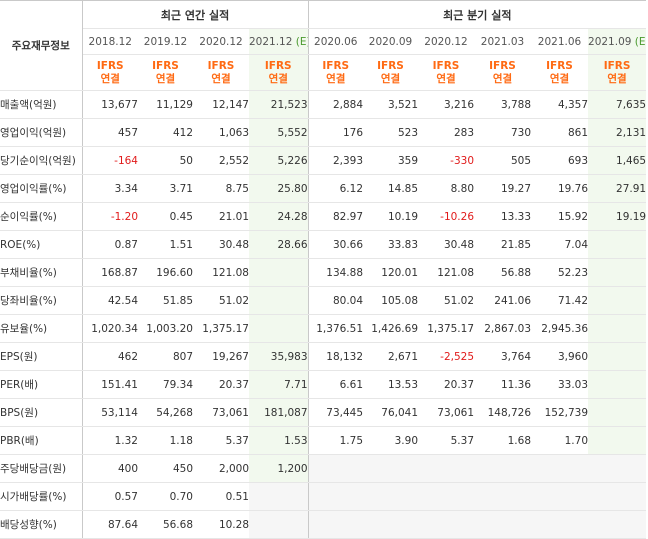 This screenshot has width=648, height=539. Describe the element at coordinates (560, 440) in the screenshot. I see `table-cell: 1.70` at that location.